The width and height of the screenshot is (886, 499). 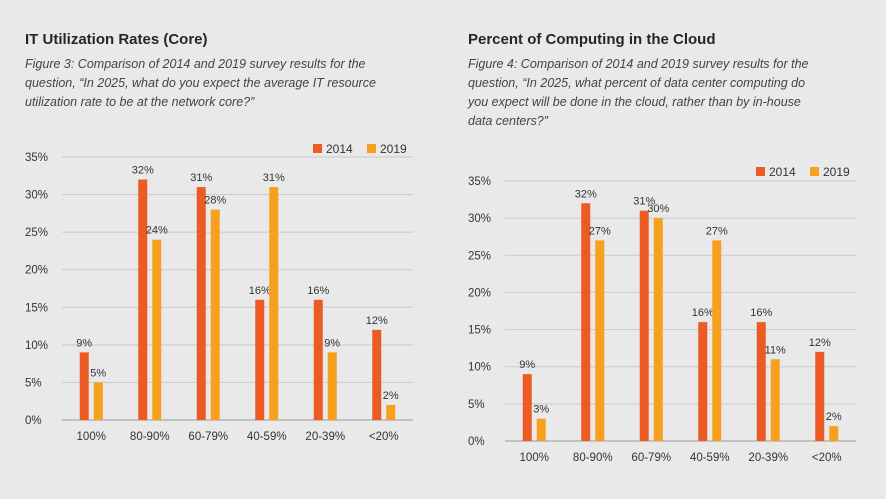 I want to click on data-label: 5%, so click(x=98, y=373).